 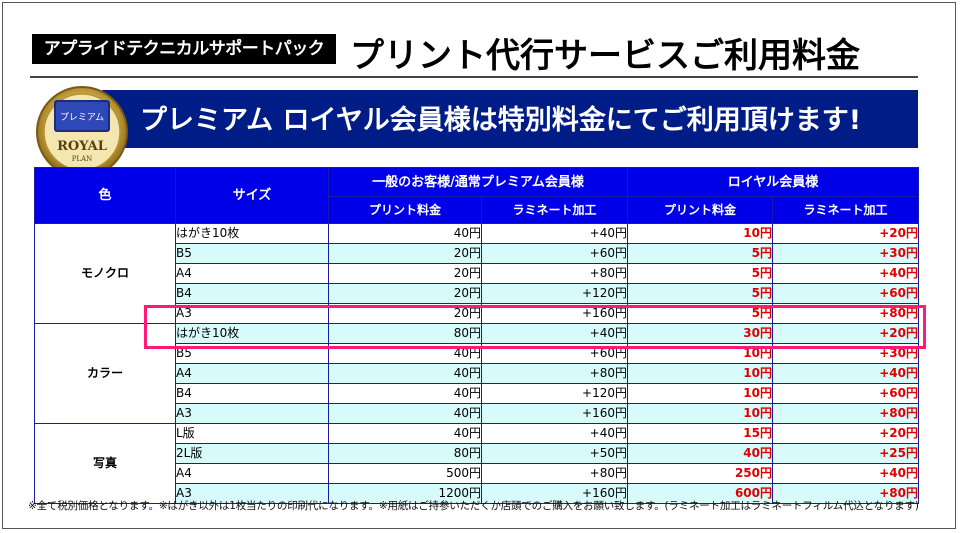 What do you see at coordinates (105, 195) in the screenshot?
I see `header-color: 色` at bounding box center [105, 195].